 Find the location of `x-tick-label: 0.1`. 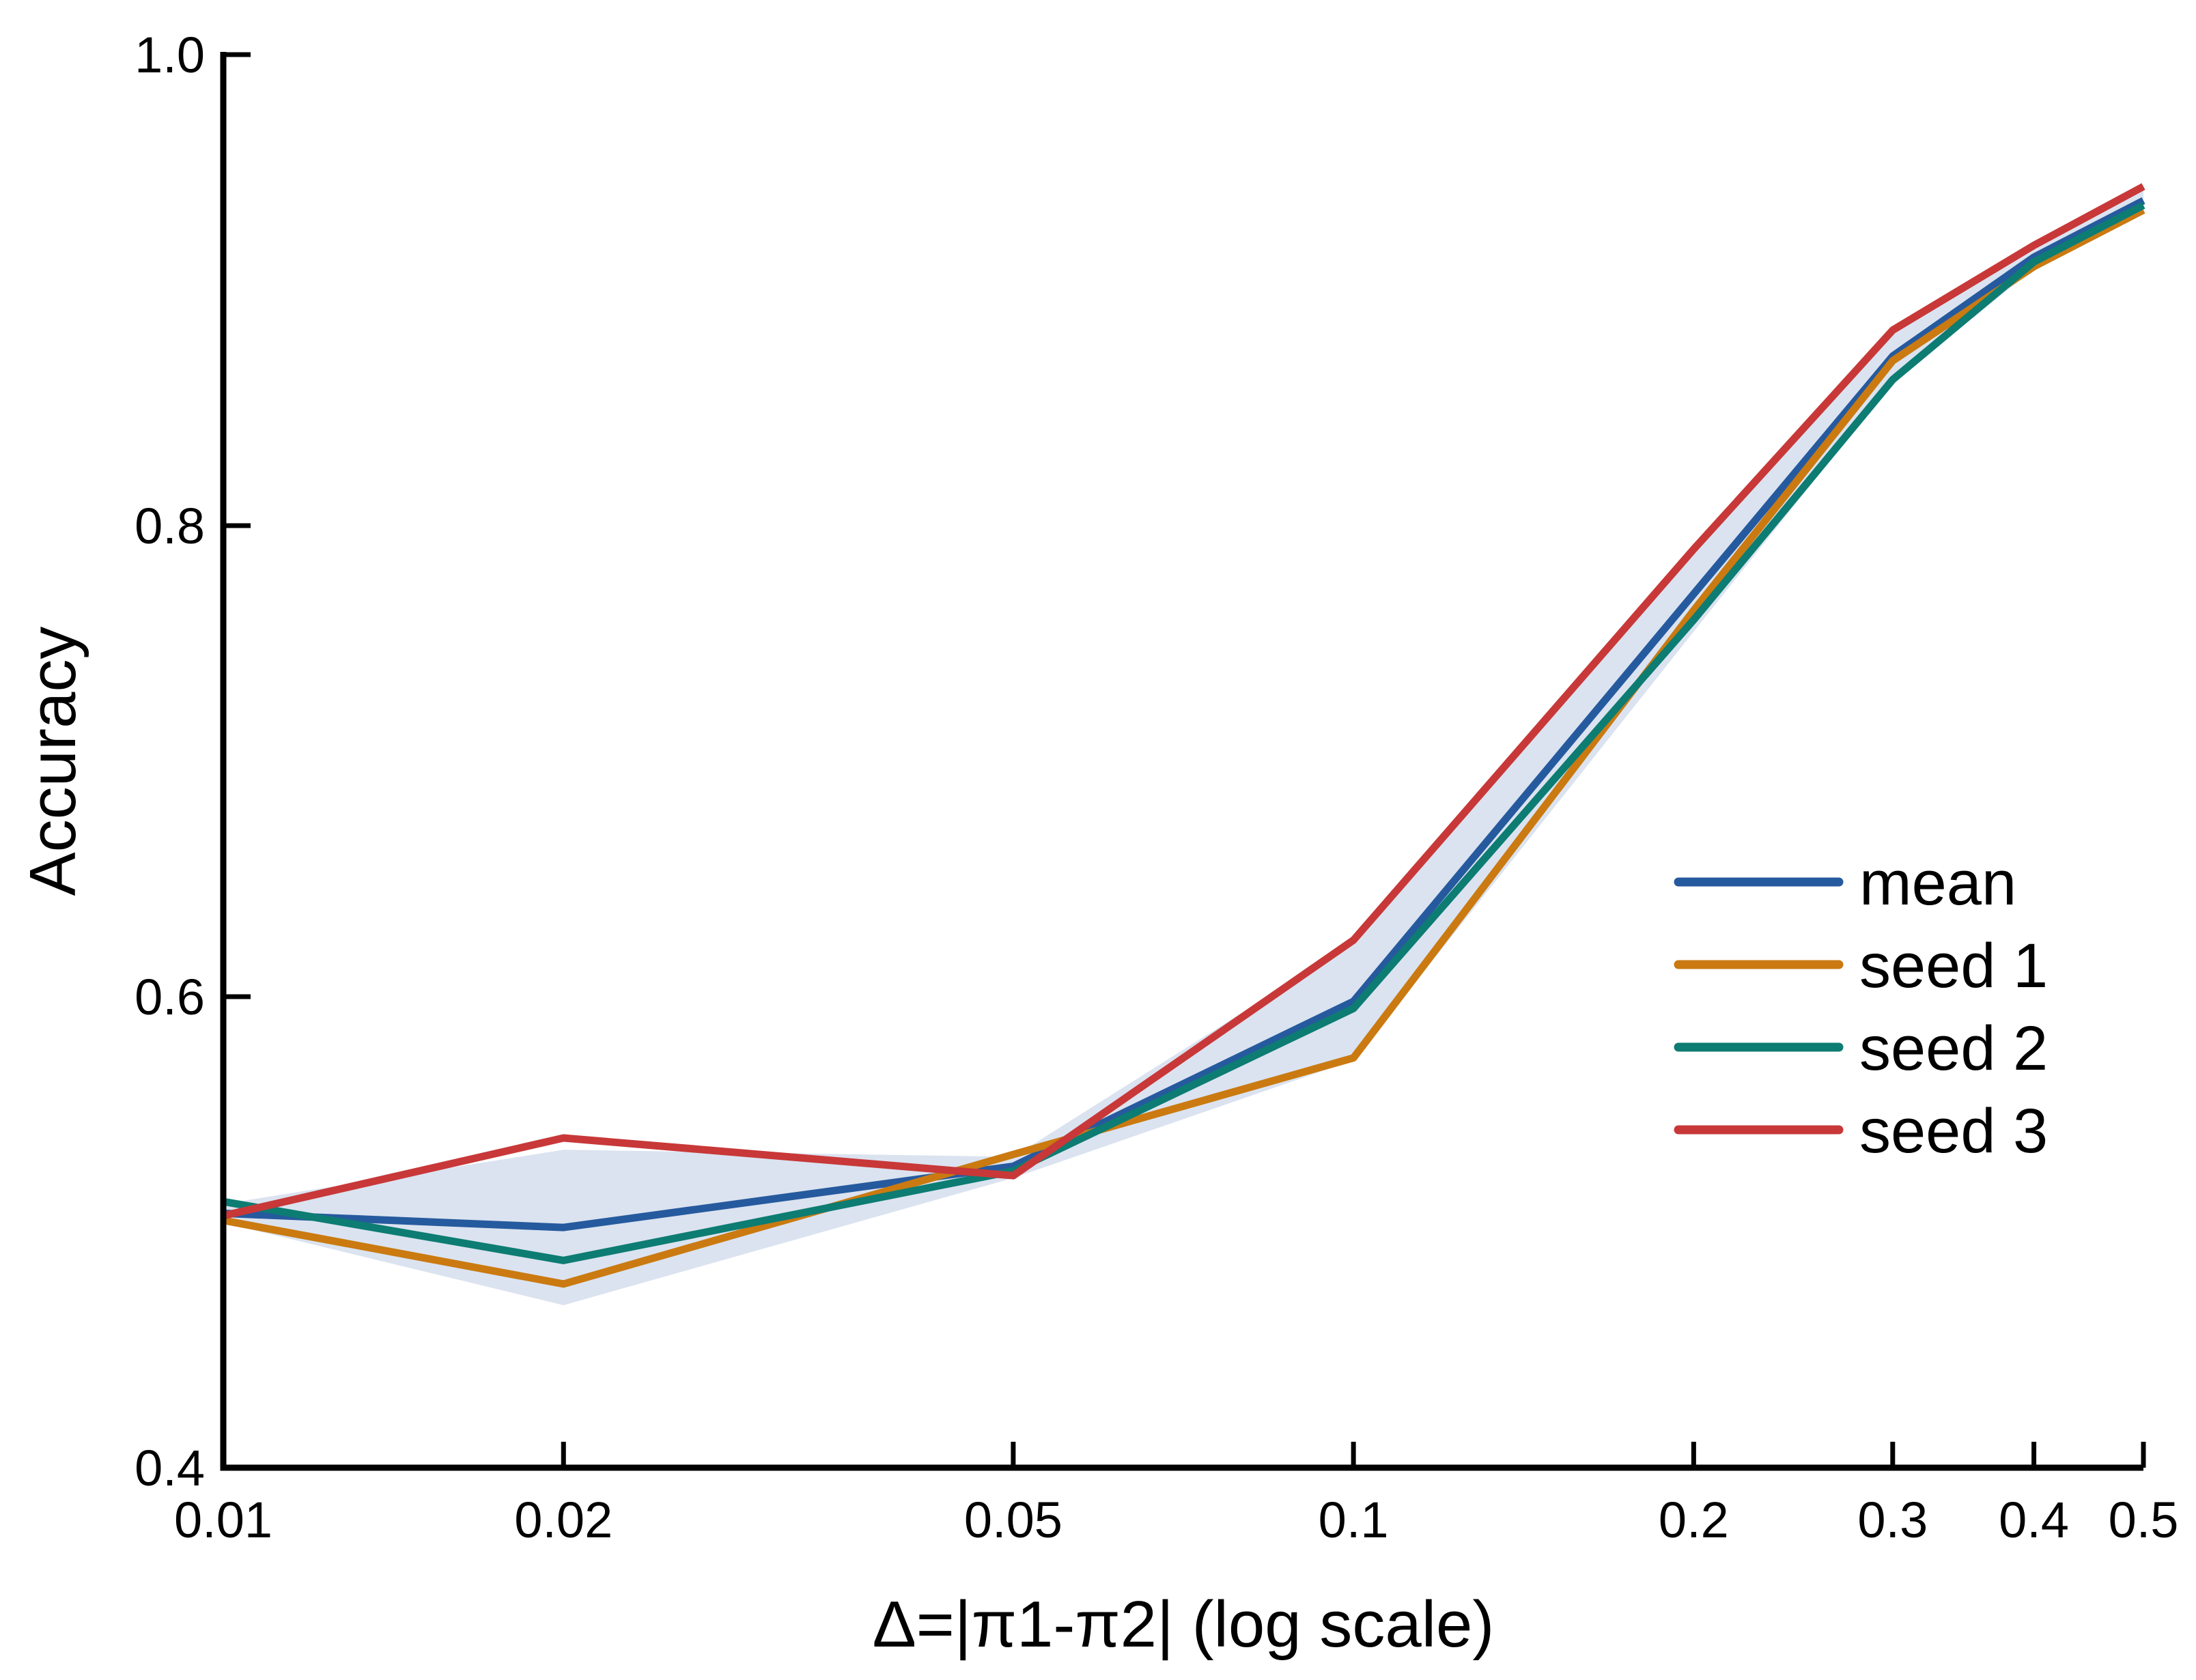

x-tick-label: 0.1 is located at coordinates (1354, 1520).